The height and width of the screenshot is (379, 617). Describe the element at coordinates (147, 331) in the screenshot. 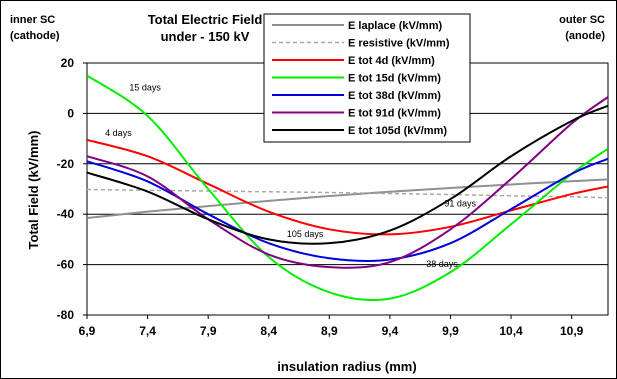

I see `x-tick-label: 7,4` at that location.